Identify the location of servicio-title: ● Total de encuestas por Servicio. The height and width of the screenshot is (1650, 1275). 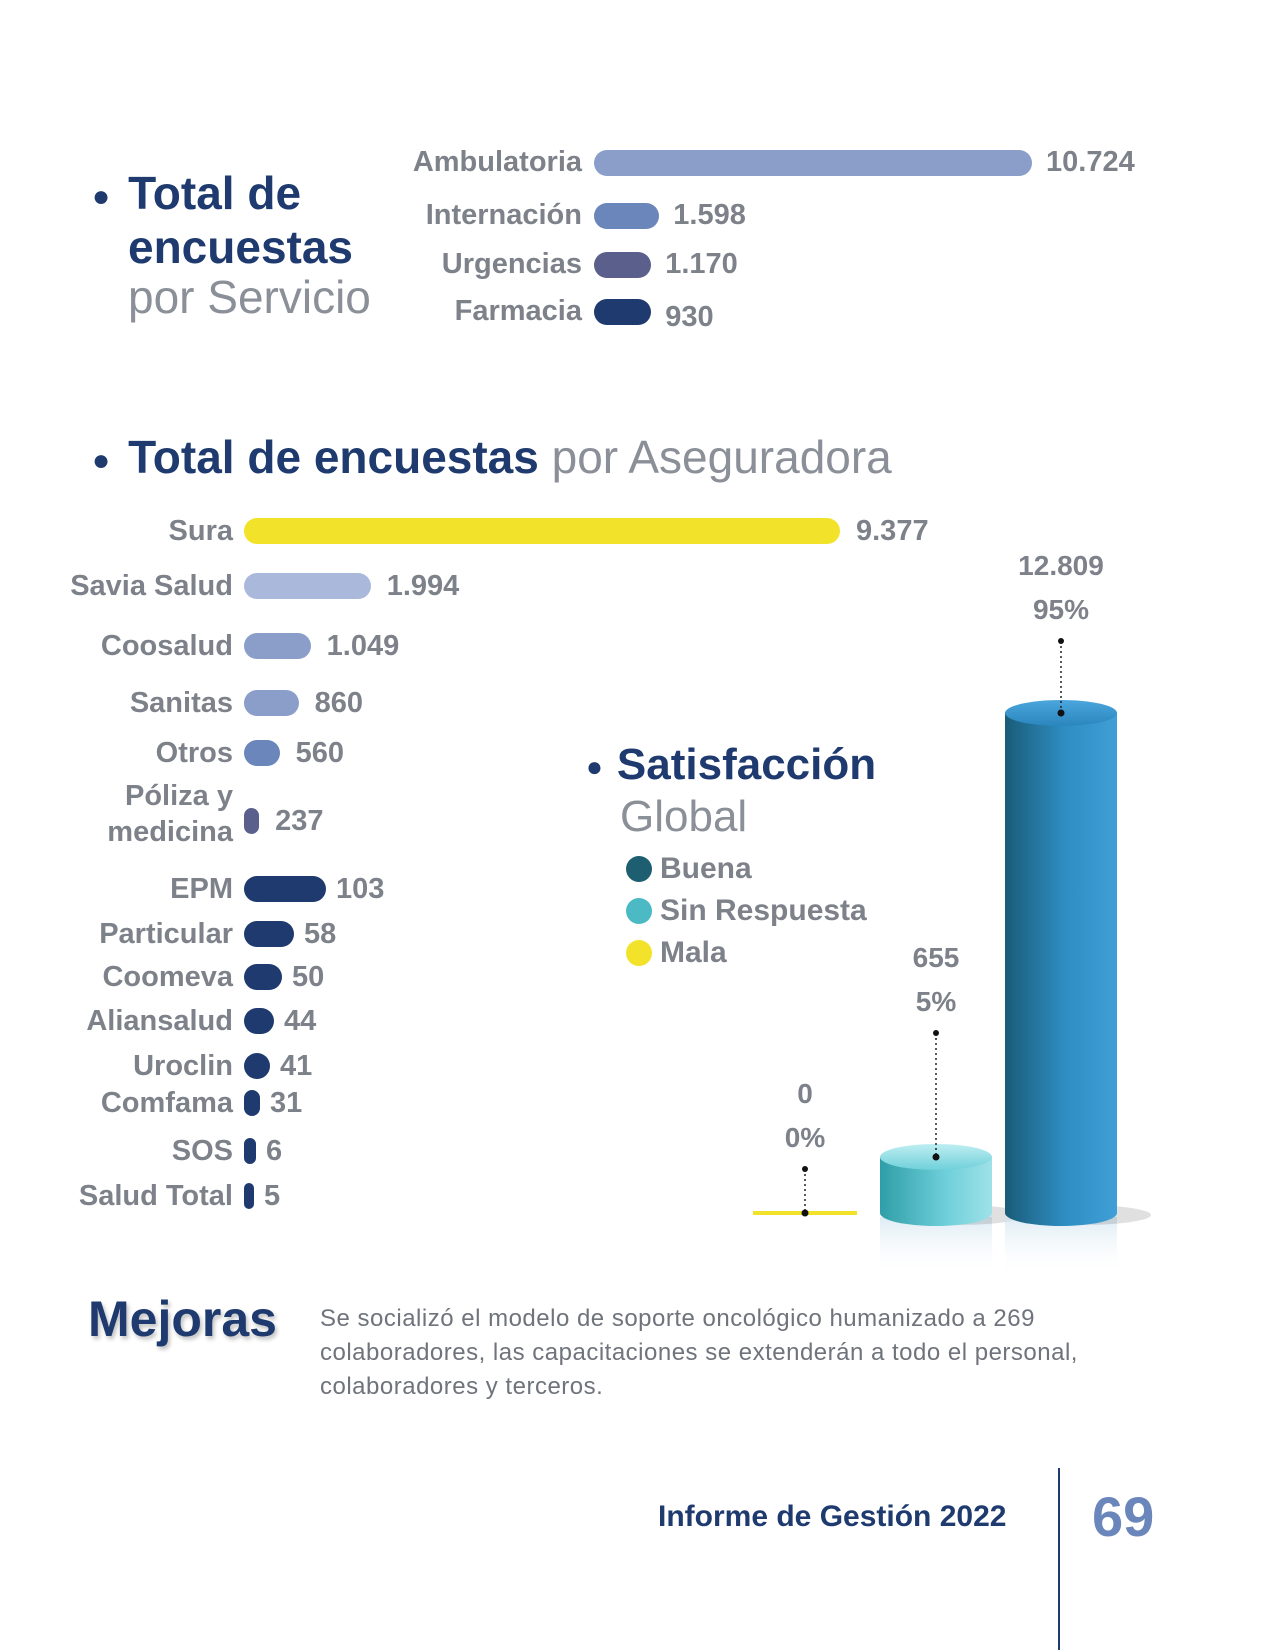
(231, 245).